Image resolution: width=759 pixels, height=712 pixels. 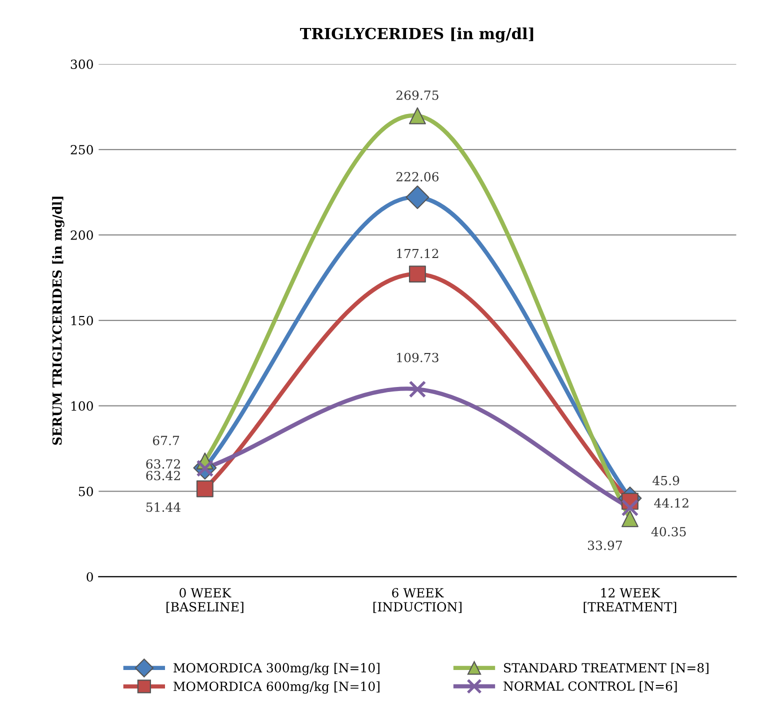 I want to click on data-label: 177.12, so click(x=417, y=253).